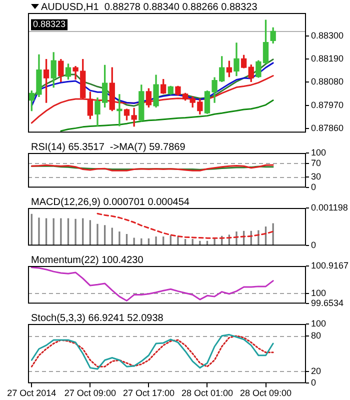  I want to click on y-tick-label: 20, so click(316, 371).